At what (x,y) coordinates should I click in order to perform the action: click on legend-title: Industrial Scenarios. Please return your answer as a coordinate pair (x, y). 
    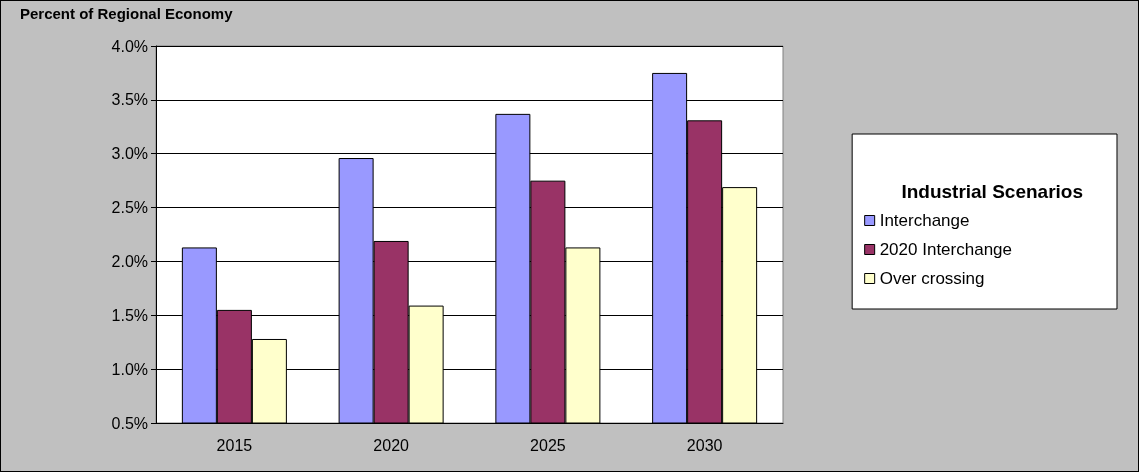
    Looking at the image, I should click on (992, 191).